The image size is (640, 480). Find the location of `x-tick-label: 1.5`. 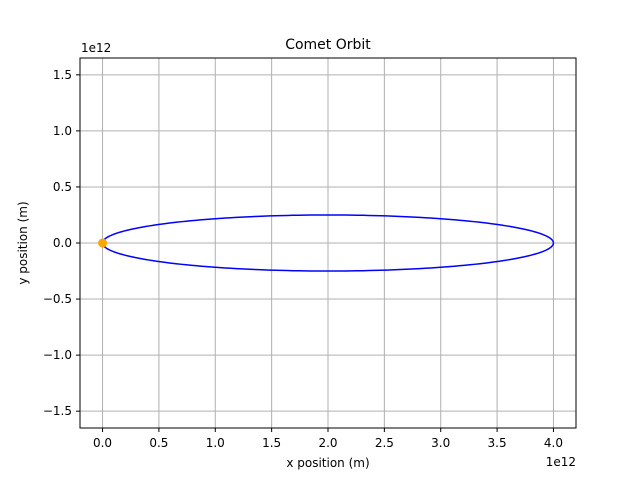

x-tick-label: 1.5 is located at coordinates (271, 443).